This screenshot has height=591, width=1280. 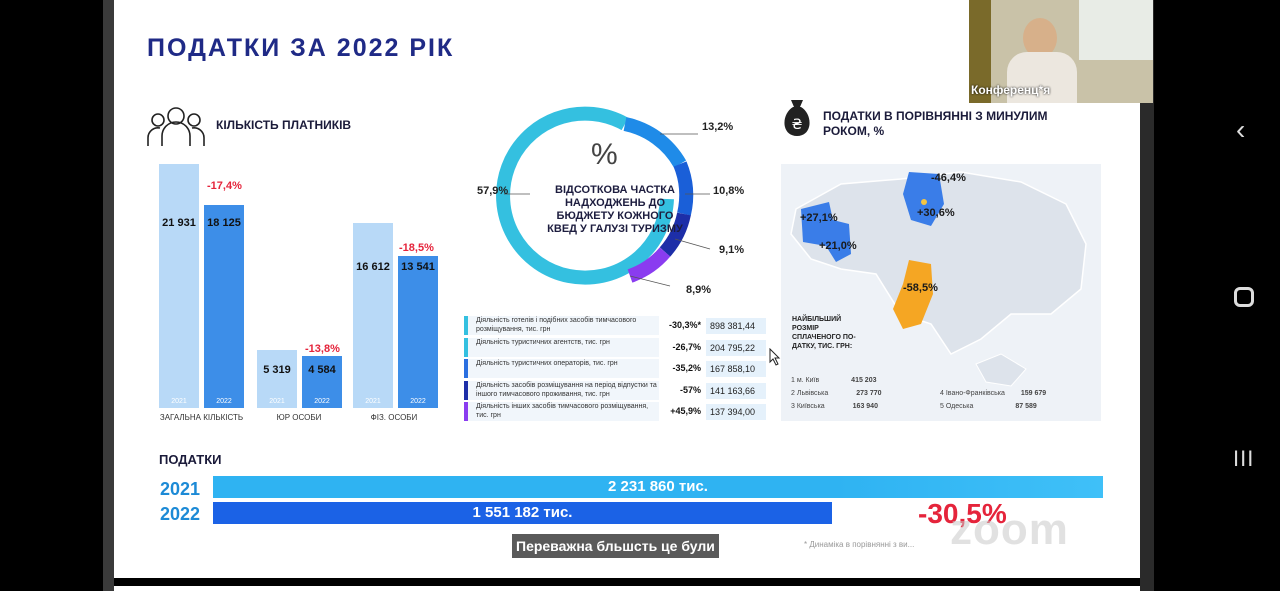 I want to click on label-individual: ФІЗ. ОСОБИ, so click(x=394, y=417).